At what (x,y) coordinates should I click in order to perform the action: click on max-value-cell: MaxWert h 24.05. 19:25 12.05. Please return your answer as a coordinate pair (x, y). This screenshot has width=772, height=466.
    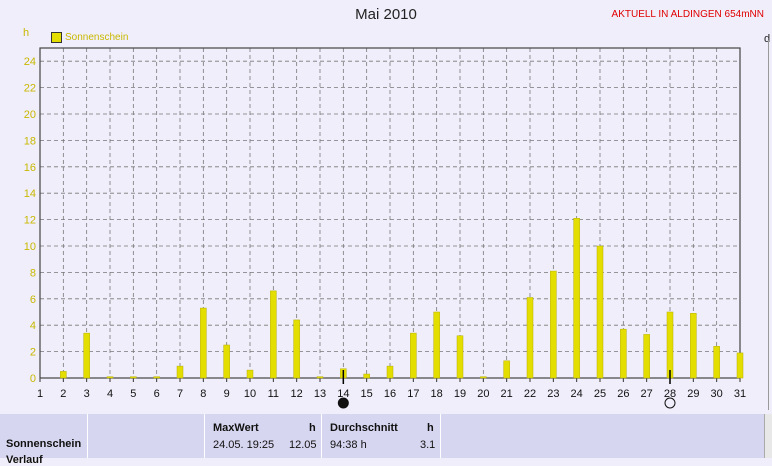
    Looking at the image, I should click on (262, 436).